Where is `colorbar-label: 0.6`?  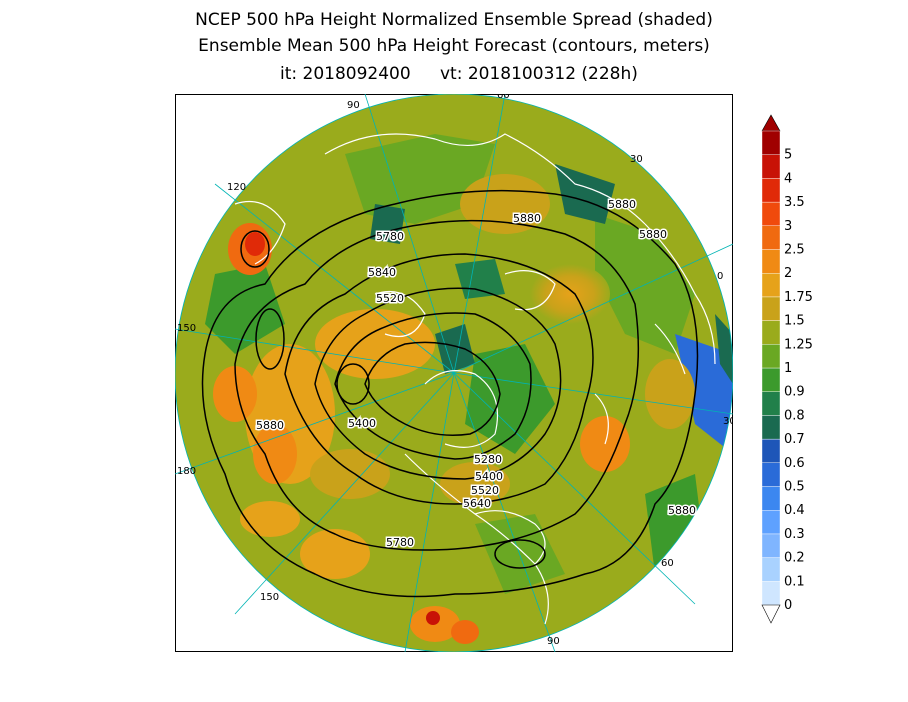 colorbar-label: 0.6 is located at coordinates (794, 463).